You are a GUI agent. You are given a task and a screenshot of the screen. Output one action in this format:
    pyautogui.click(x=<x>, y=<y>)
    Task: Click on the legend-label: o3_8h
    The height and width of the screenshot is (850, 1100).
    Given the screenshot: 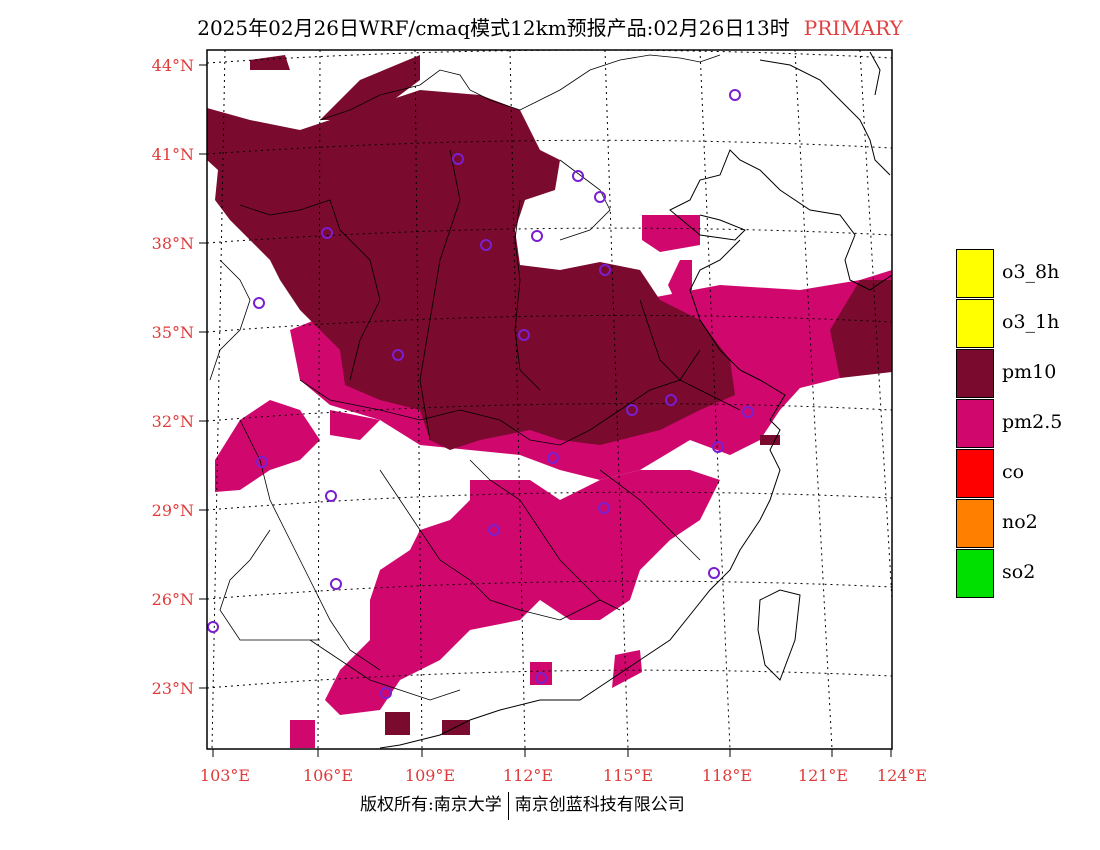 What is the action you would take?
    pyautogui.click(x=1031, y=272)
    